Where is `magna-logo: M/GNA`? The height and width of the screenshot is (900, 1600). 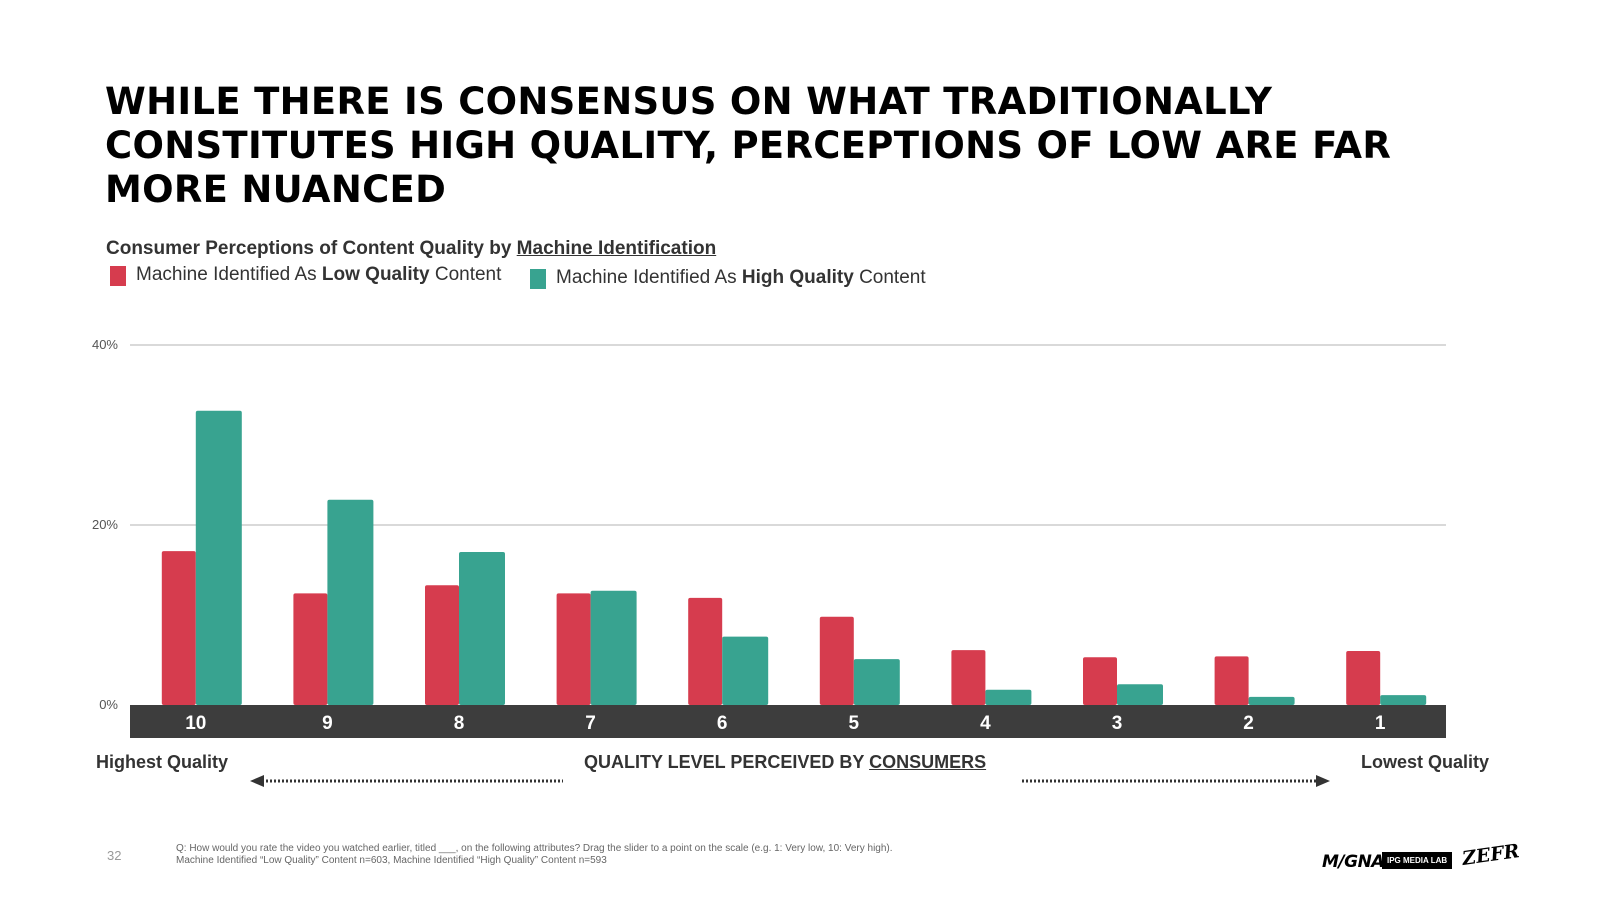
magna-logo: M/GNA is located at coordinates (1353, 862).